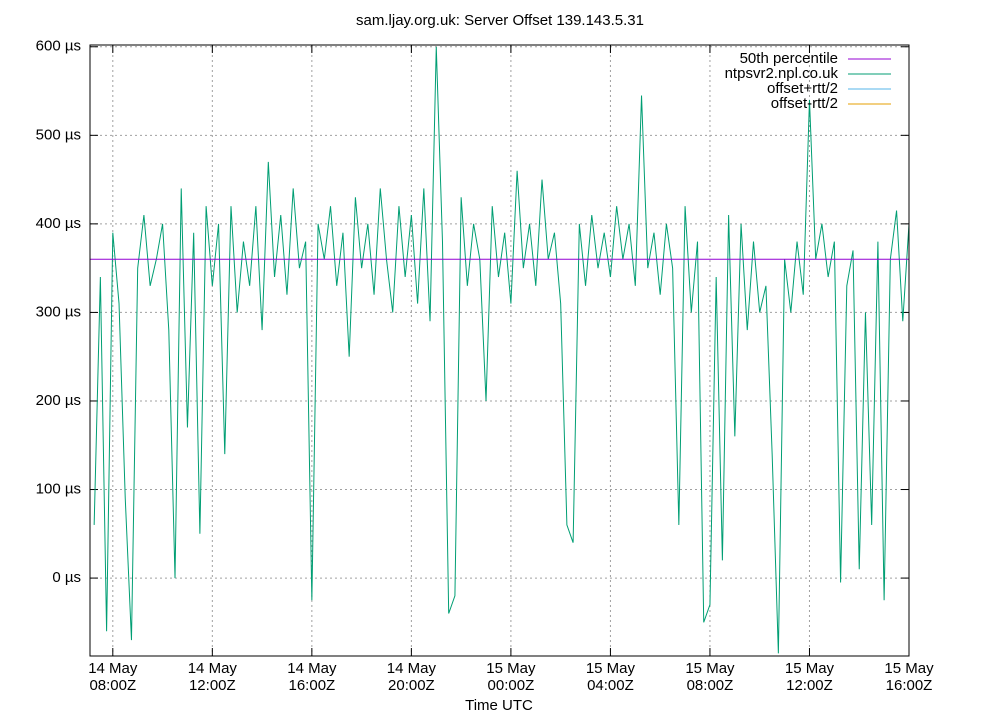 Image resolution: width=1000 pixels, height=720 pixels. I want to click on x-tick-label-line: 00:00Z, so click(511, 685).